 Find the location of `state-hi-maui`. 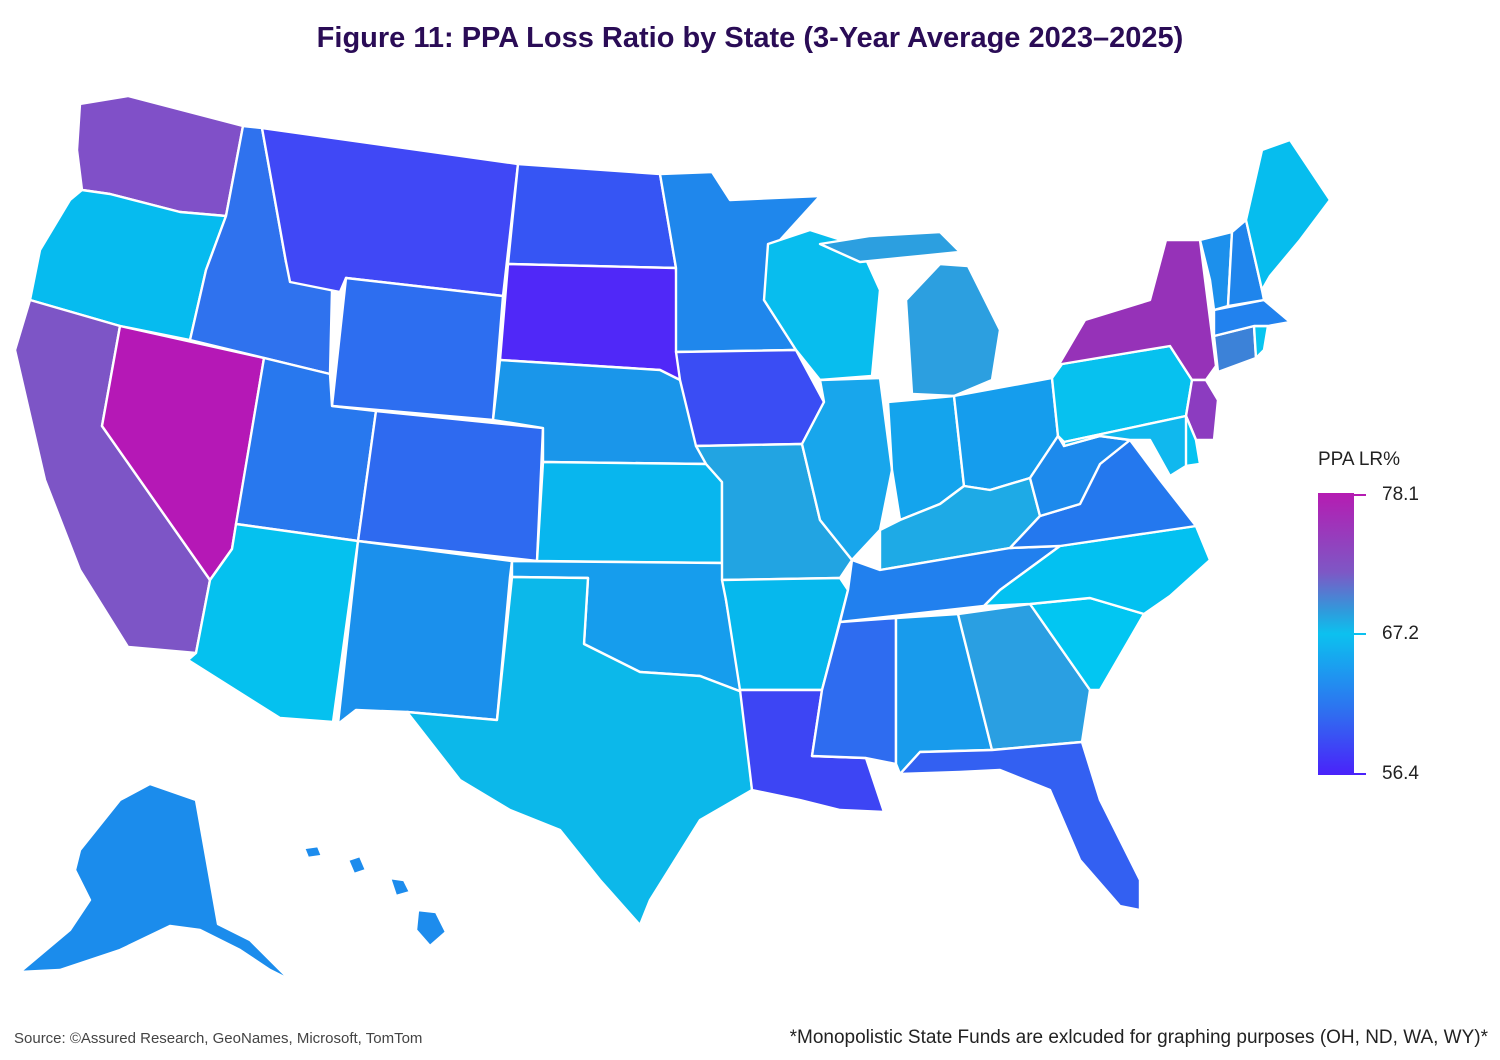

state-hi-maui is located at coordinates (400, 887).